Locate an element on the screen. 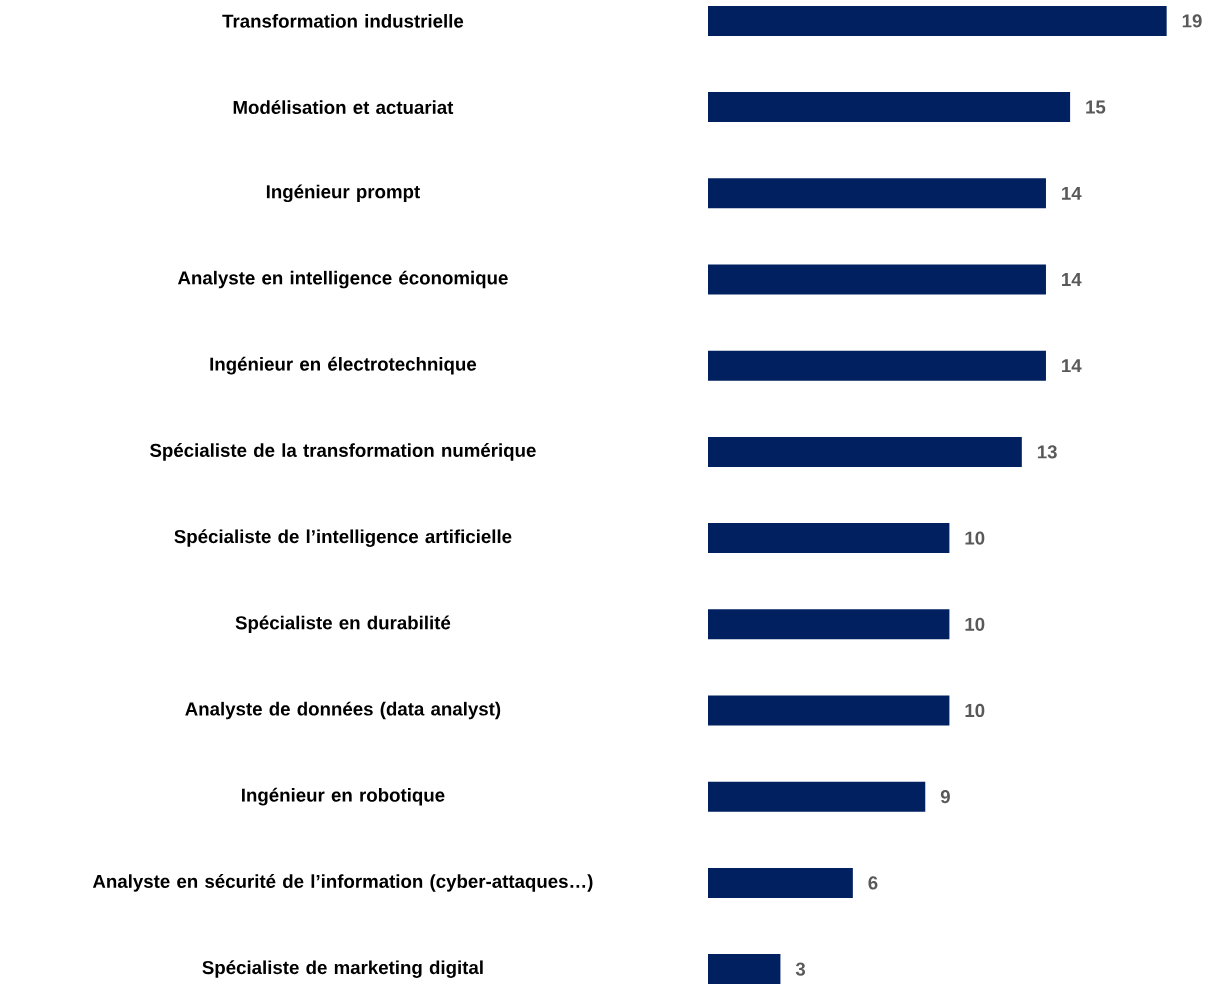  y-tick-label: Spécialiste de la transformation numérique is located at coordinates (343, 452).